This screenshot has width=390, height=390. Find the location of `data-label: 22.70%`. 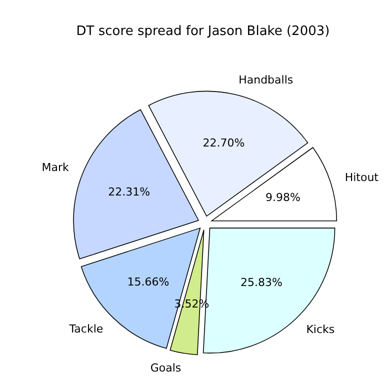

data-label: 22.70% is located at coordinates (223, 143).